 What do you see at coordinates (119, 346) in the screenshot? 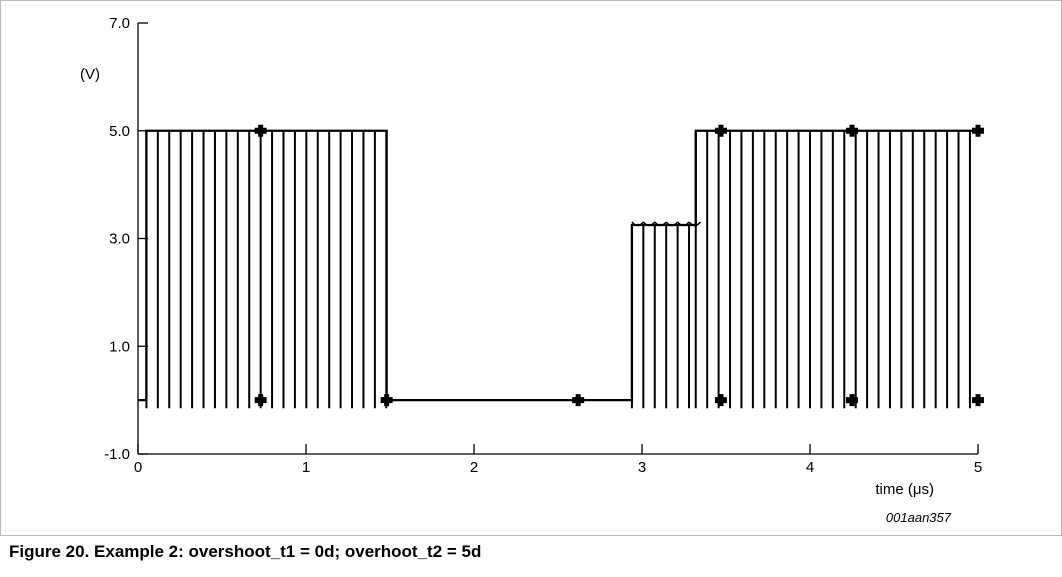
I see `y-tick-label: 1.0` at bounding box center [119, 346].